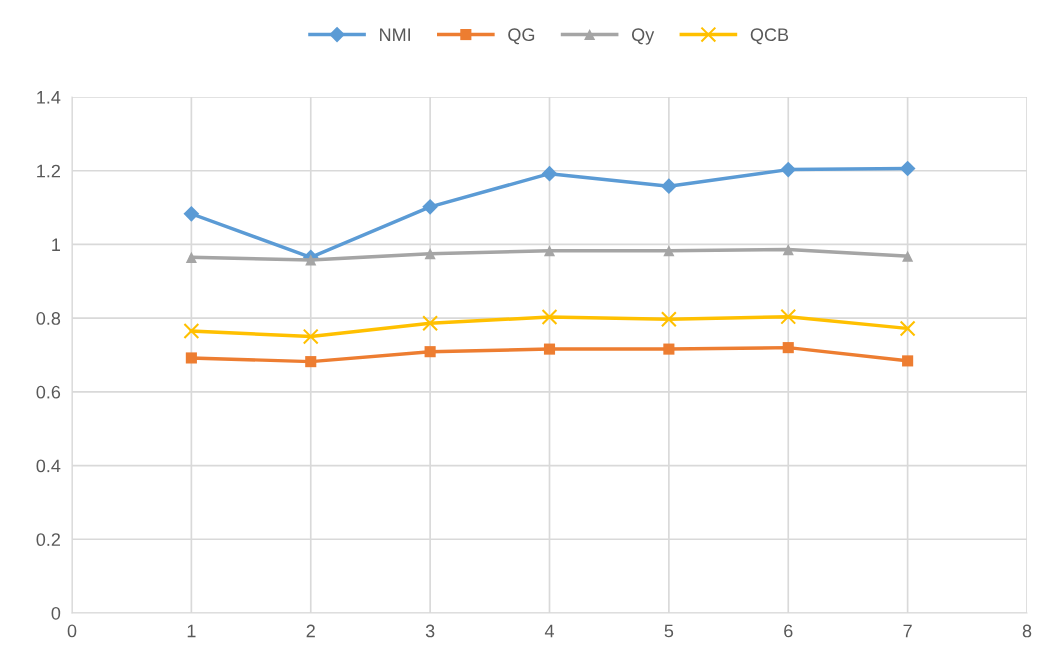 This screenshot has height=670, width=1050. What do you see at coordinates (48, 318) in the screenshot?
I see `y-tick-label: 0.8` at bounding box center [48, 318].